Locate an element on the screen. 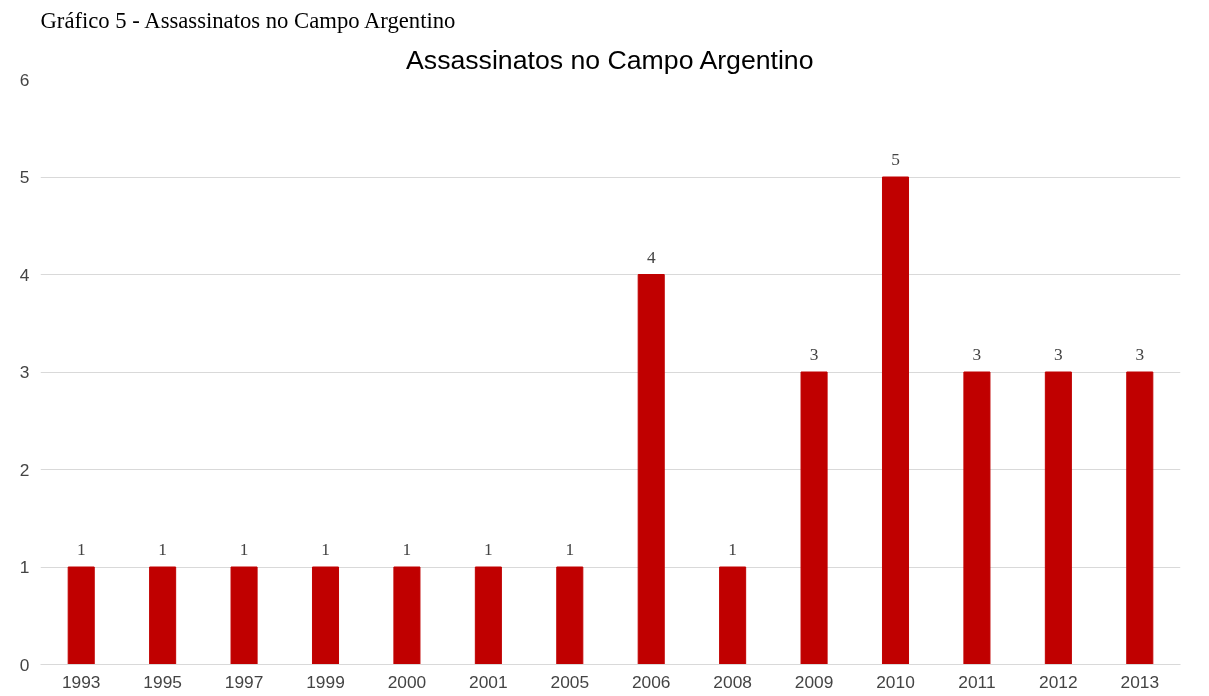  x-tick-label: 1999 is located at coordinates (325, 681).